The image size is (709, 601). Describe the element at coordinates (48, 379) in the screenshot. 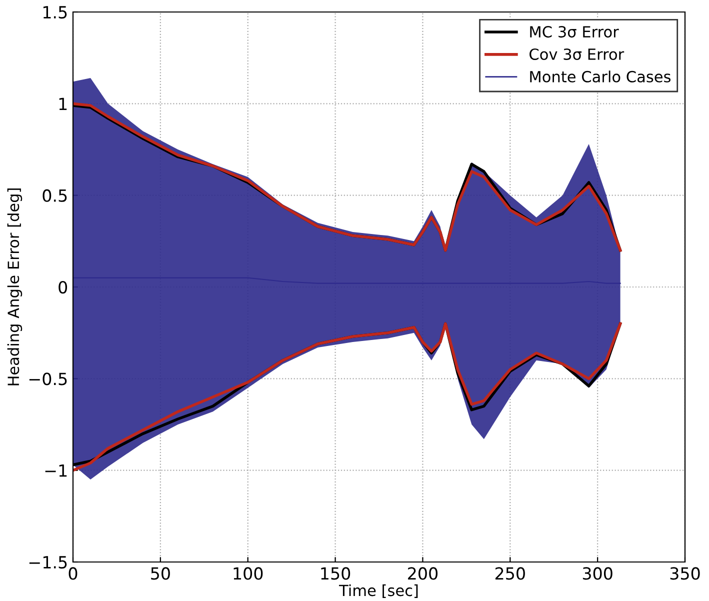

I see `y-tick-label: −0.5` at that location.